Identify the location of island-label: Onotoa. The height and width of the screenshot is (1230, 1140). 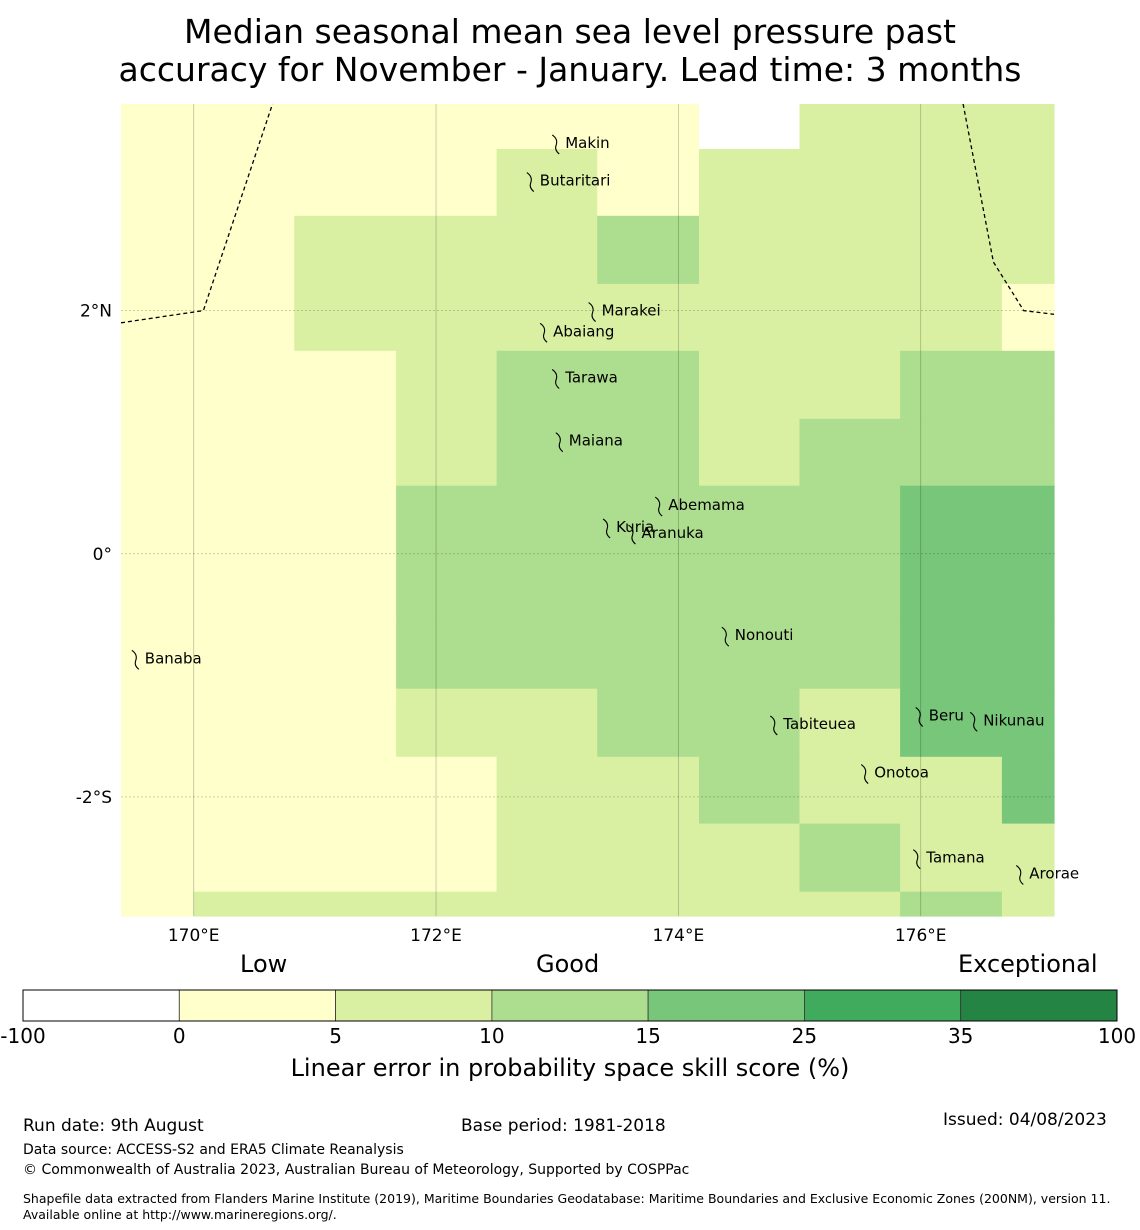
(901, 773).